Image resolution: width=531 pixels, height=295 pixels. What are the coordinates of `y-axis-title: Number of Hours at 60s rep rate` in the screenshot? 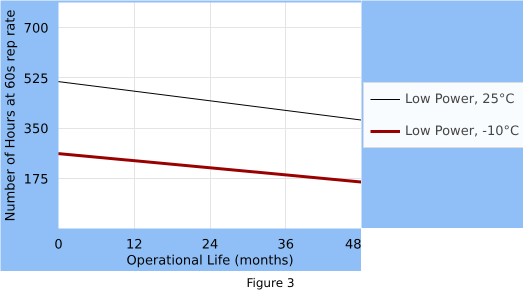 It's located at (11, 116).